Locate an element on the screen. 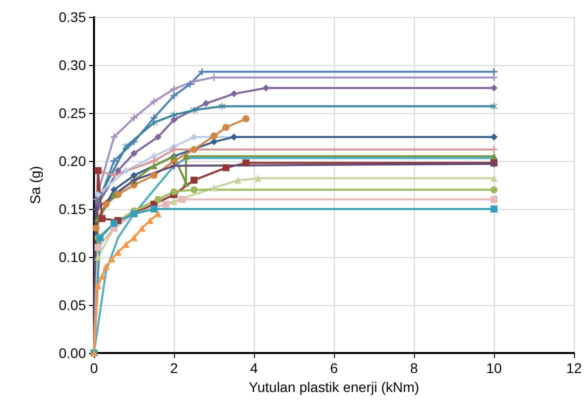  x-tick-label: 10 is located at coordinates (494, 368).